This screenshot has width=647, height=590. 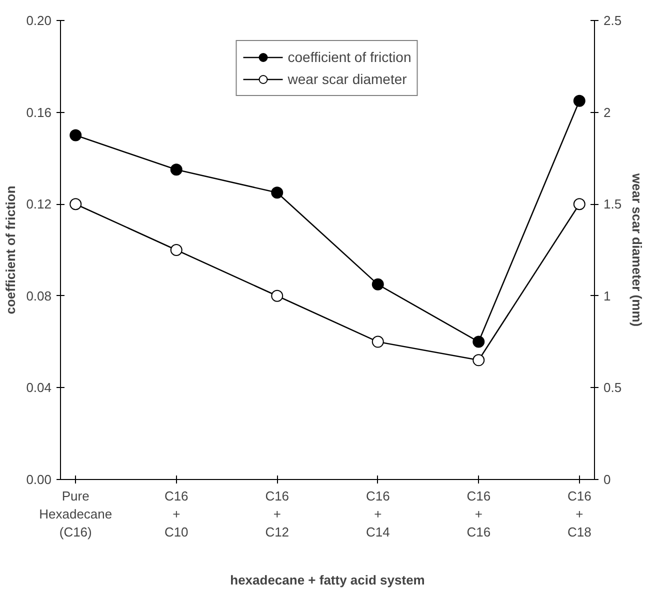 I want to click on x-tick-label: C16 + C16, so click(x=478, y=514).